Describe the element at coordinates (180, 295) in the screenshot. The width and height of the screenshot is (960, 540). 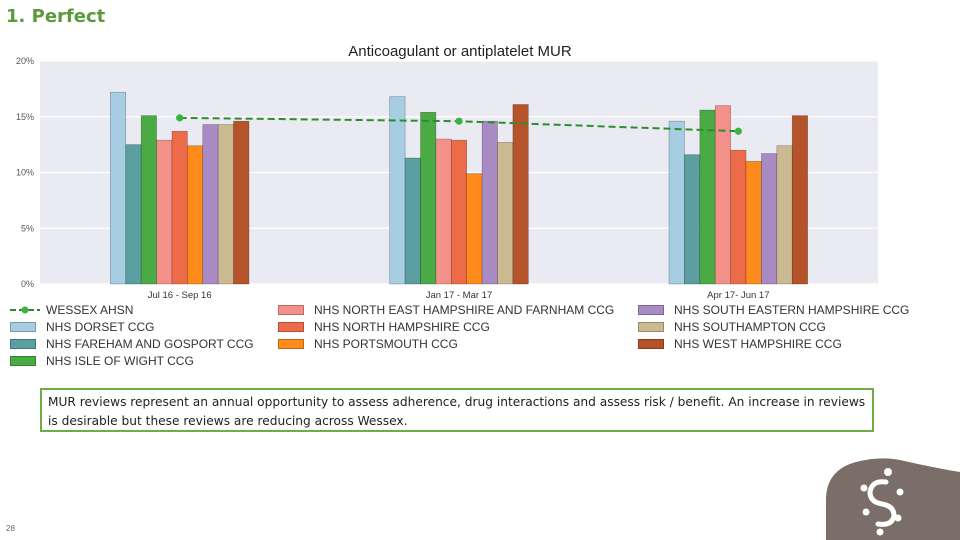
I see `x-tick-label: Jul 16 - Sep 16` at that location.